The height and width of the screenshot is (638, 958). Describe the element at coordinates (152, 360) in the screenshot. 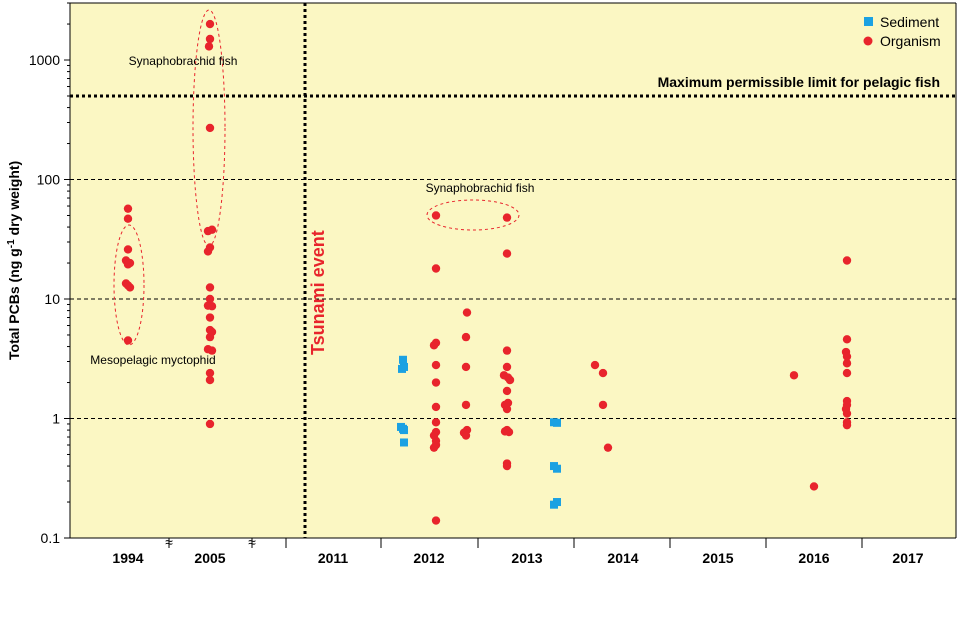

I see `annotation-1: Mesopelagic myctophid` at that location.